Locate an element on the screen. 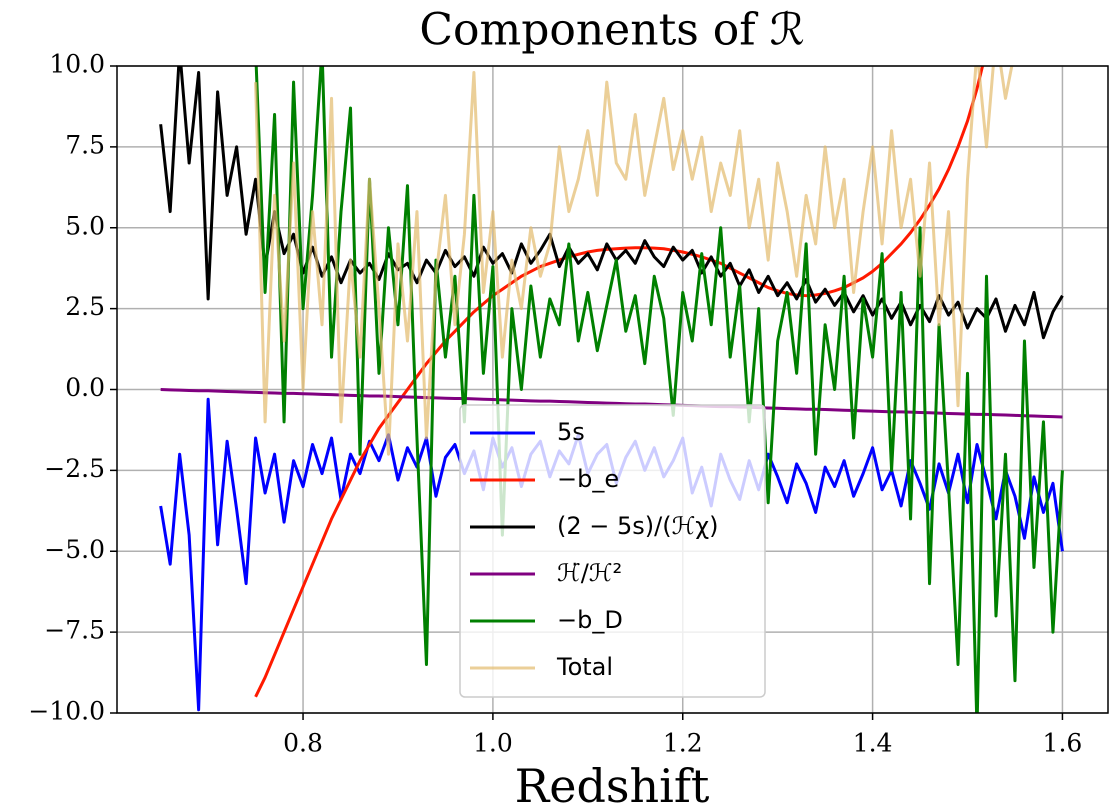 This screenshot has height=812, width=1110. legend-label: ℋ̇/ℋ² is located at coordinates (589, 573).